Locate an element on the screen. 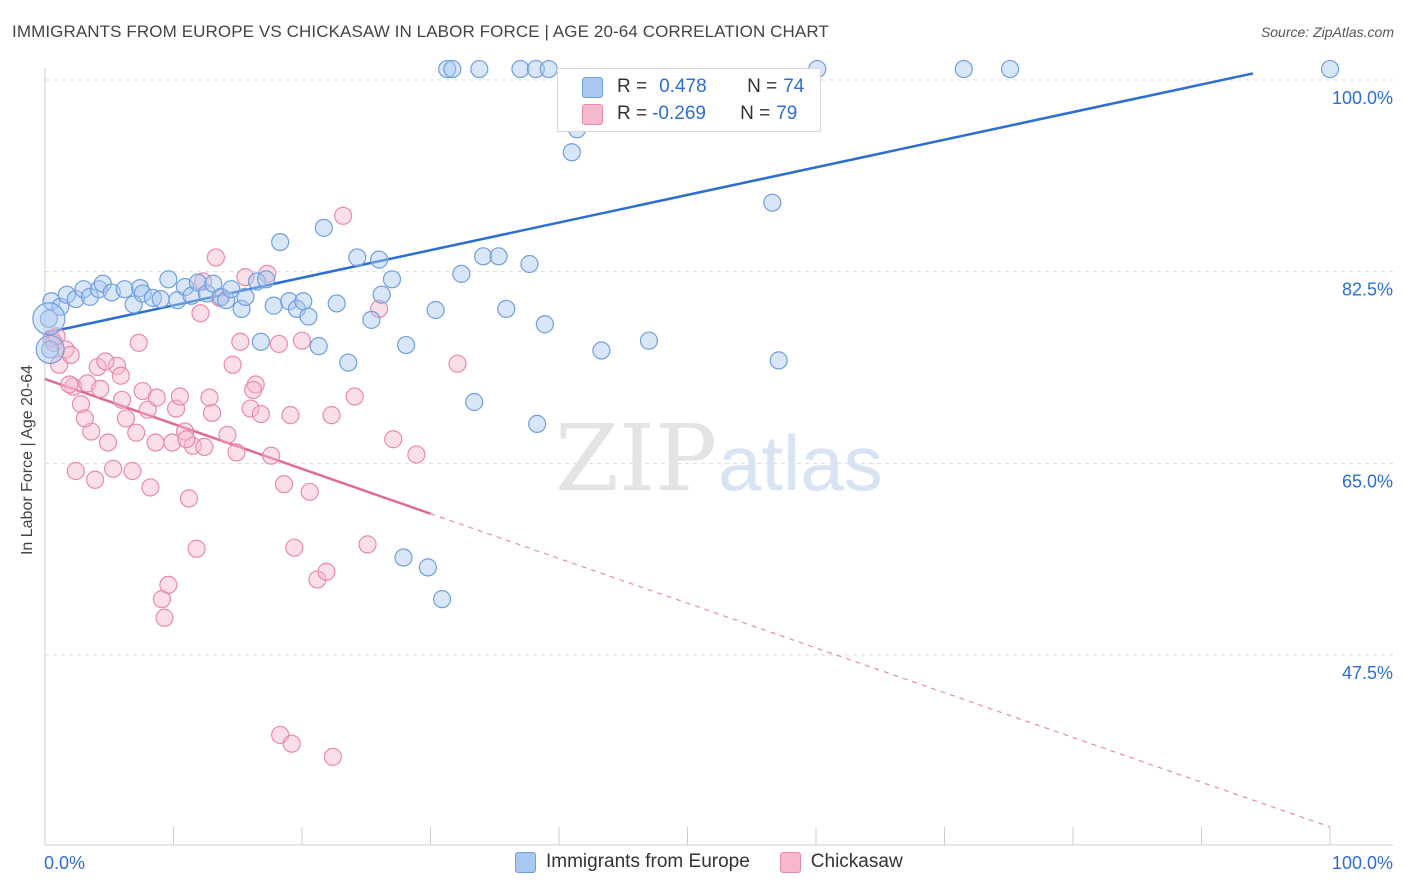  legend-row-europe: R = 0.478 N = 74 is located at coordinates (681, 87).